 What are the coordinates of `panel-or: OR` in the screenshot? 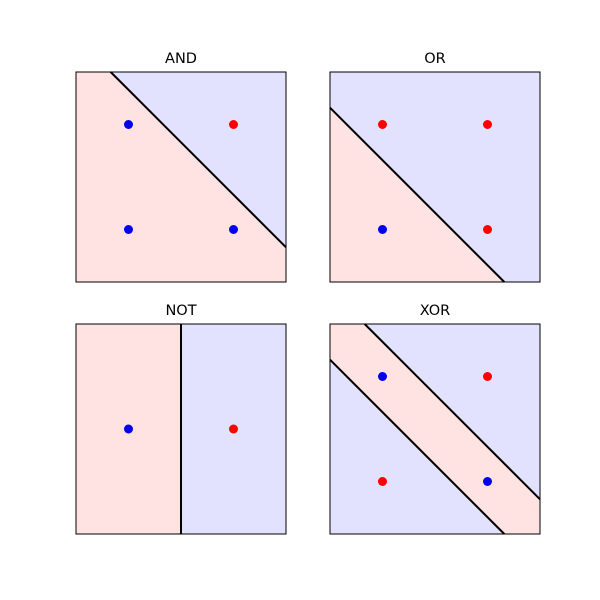 It's located at (435, 167).